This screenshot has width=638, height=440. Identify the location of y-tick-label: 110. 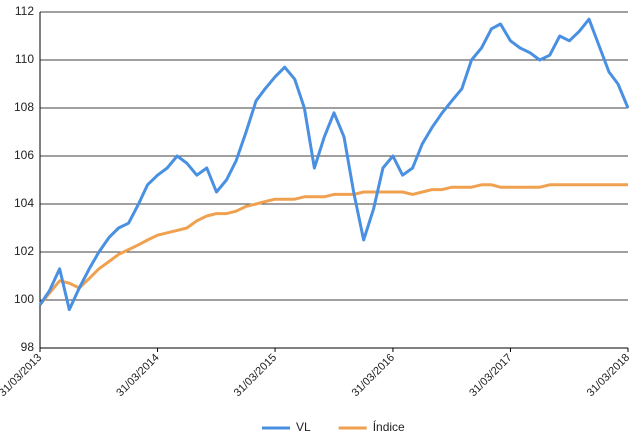
(24, 59).